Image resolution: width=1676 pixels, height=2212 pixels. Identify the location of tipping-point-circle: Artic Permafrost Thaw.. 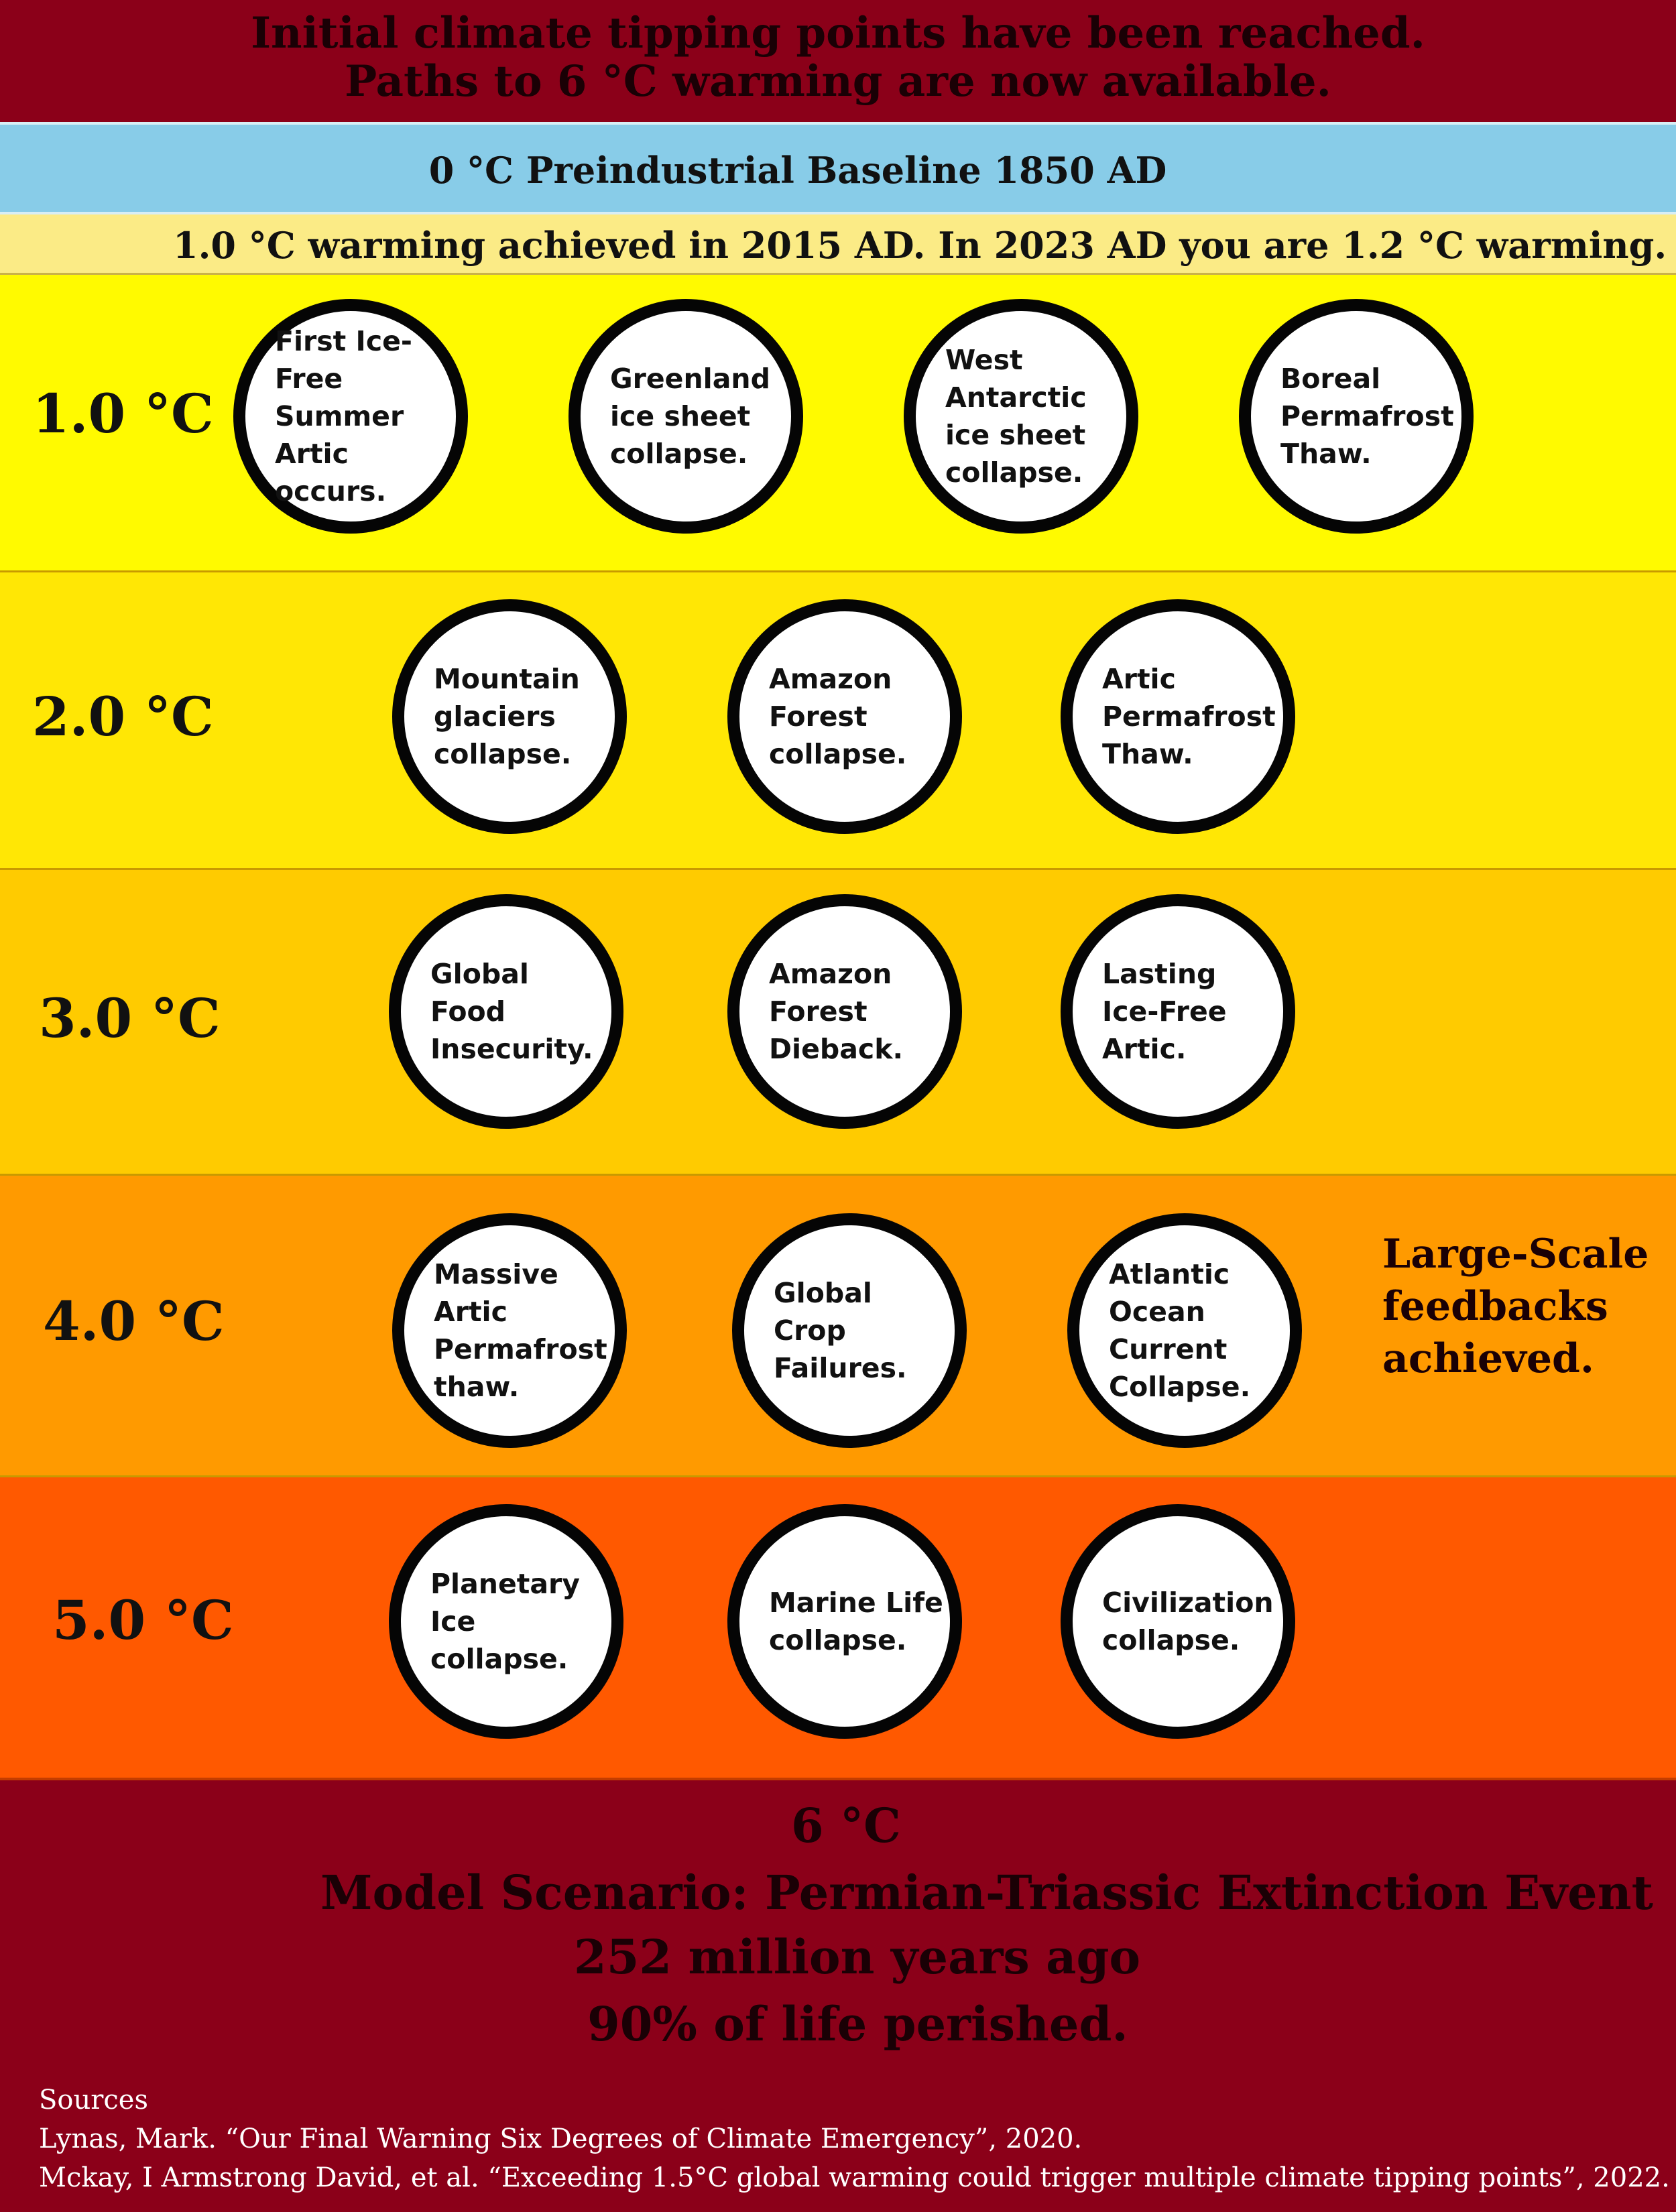
(1178, 716).